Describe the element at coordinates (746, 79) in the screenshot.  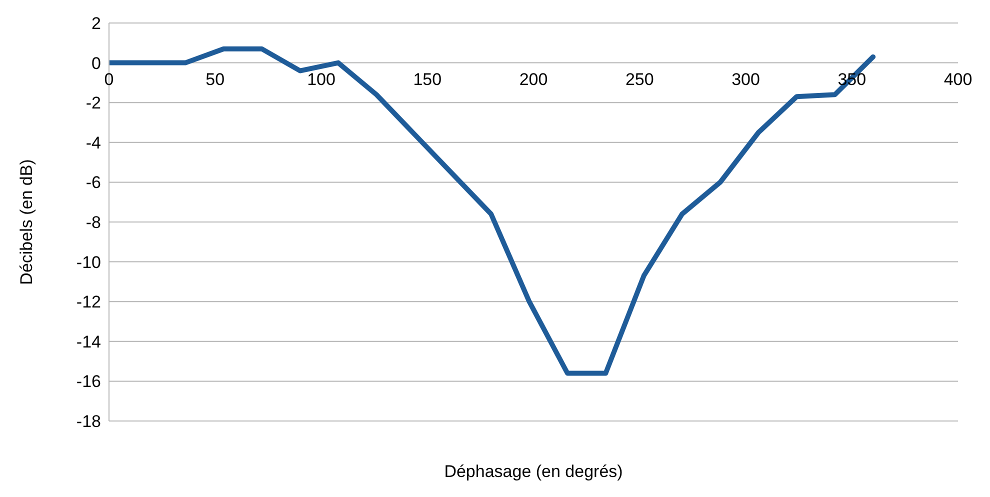
I see `x-tick-label: 300` at that location.